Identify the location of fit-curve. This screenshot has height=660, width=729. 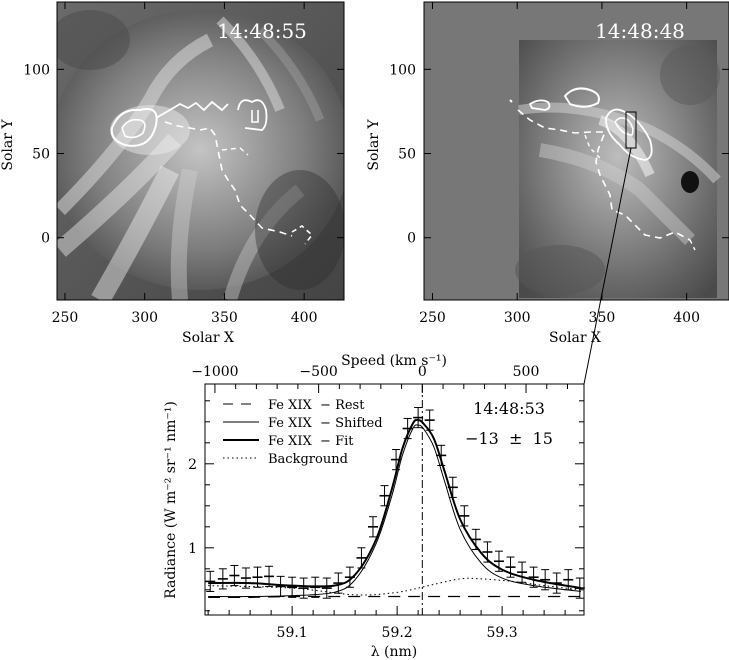
(395, 504).